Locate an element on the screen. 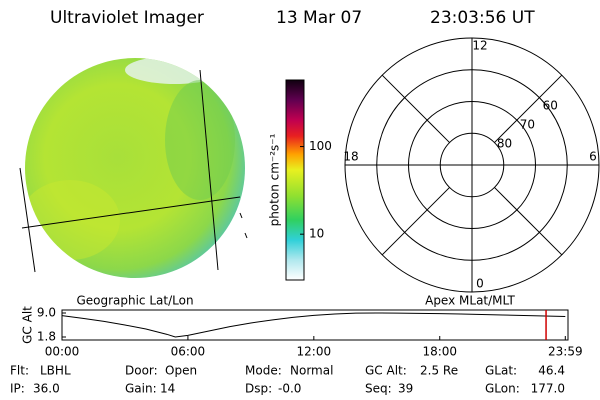 The width and height of the screenshot is (600, 400). polar-label: Apex MLat/MLT is located at coordinates (470, 301).